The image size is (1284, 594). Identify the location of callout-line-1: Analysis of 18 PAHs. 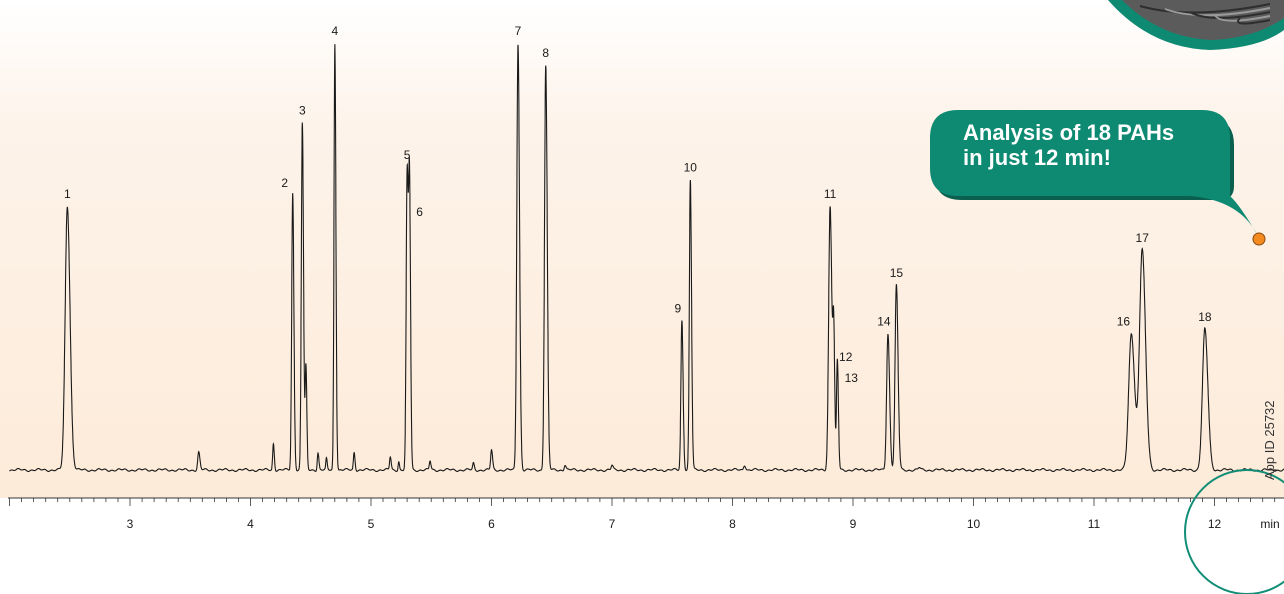
(1069, 132).